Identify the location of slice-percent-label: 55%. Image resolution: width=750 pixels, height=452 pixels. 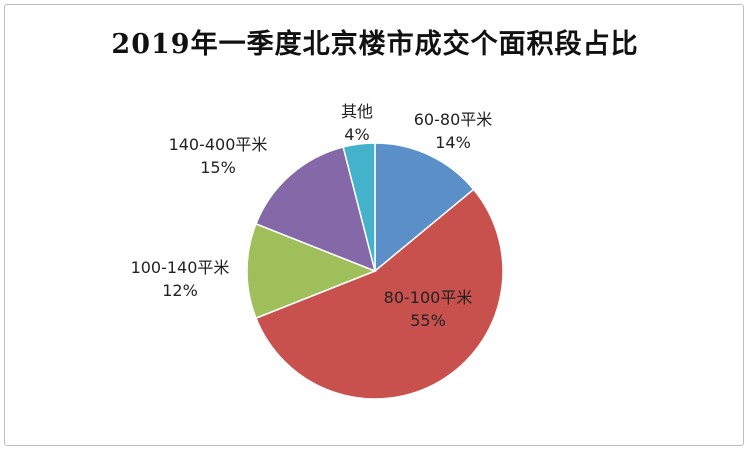
(428, 320).